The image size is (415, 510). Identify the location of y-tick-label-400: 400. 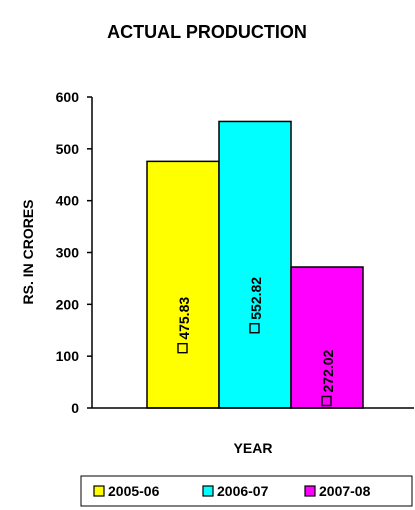
(68, 201).